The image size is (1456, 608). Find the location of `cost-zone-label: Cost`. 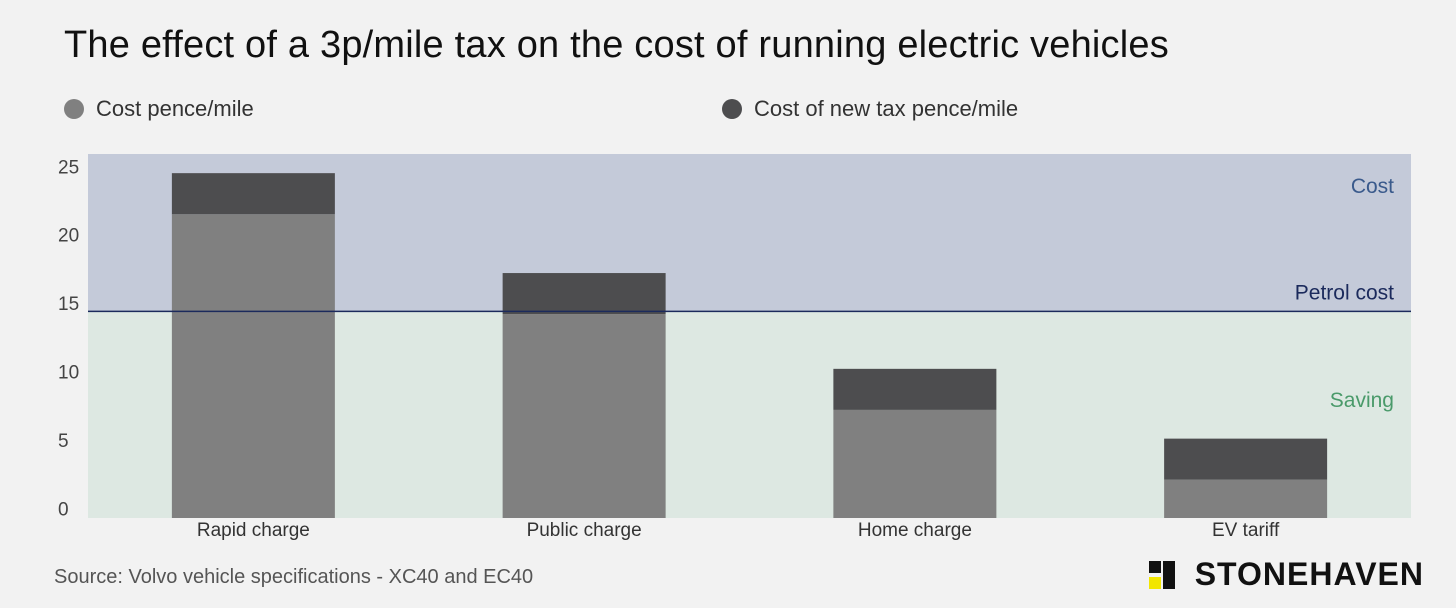

cost-zone-label: Cost is located at coordinates (1372, 186).